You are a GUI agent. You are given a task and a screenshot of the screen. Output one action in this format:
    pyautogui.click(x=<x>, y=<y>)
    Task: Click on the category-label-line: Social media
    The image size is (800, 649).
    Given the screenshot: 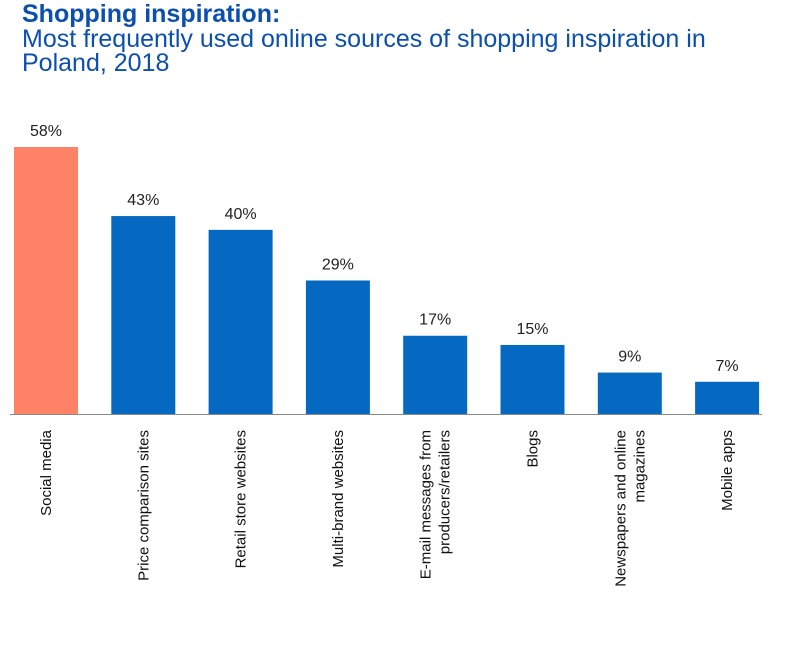 What is the action you would take?
    pyautogui.click(x=46, y=472)
    